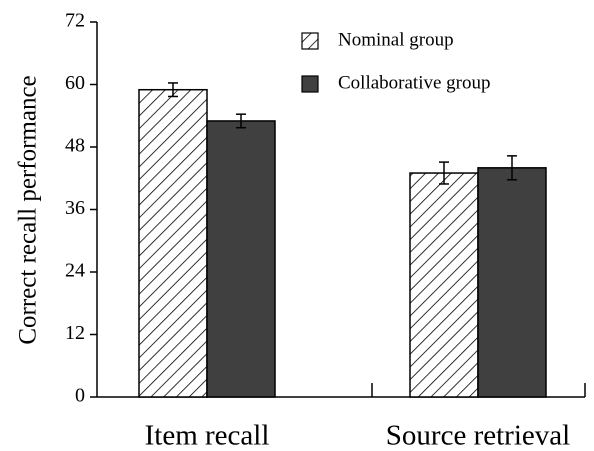 The width and height of the screenshot is (594, 451). Describe the element at coordinates (478, 435) in the screenshot. I see `x-tick-label: Source retrieval` at that location.